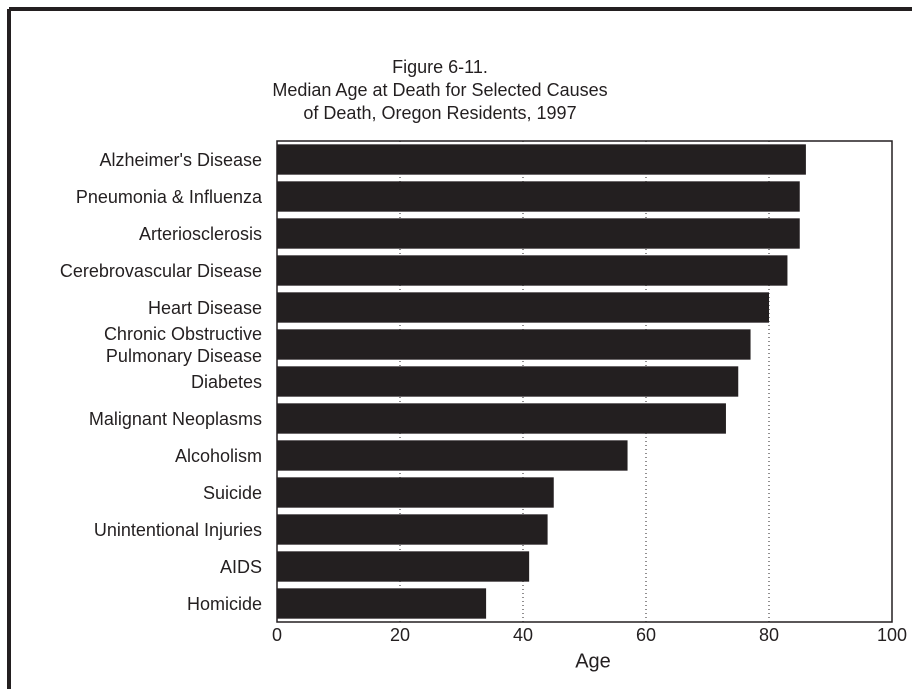 Image resolution: width=912 pixels, height=689 pixels. What do you see at coordinates (769, 635) in the screenshot?
I see `x-tick-label: 80` at bounding box center [769, 635].